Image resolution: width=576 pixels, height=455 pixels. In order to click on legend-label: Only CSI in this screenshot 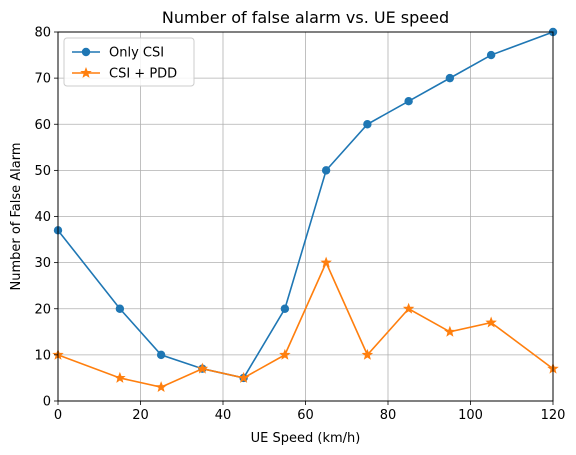, I will do `click(136, 53)`.